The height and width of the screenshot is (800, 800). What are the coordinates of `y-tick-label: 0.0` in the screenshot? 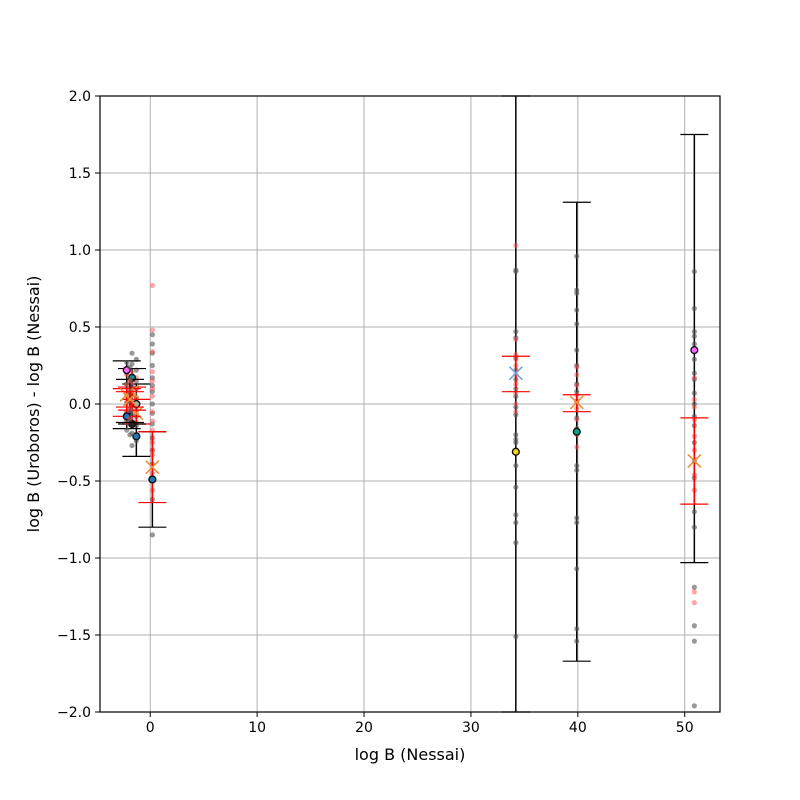 It's located at (80, 405).